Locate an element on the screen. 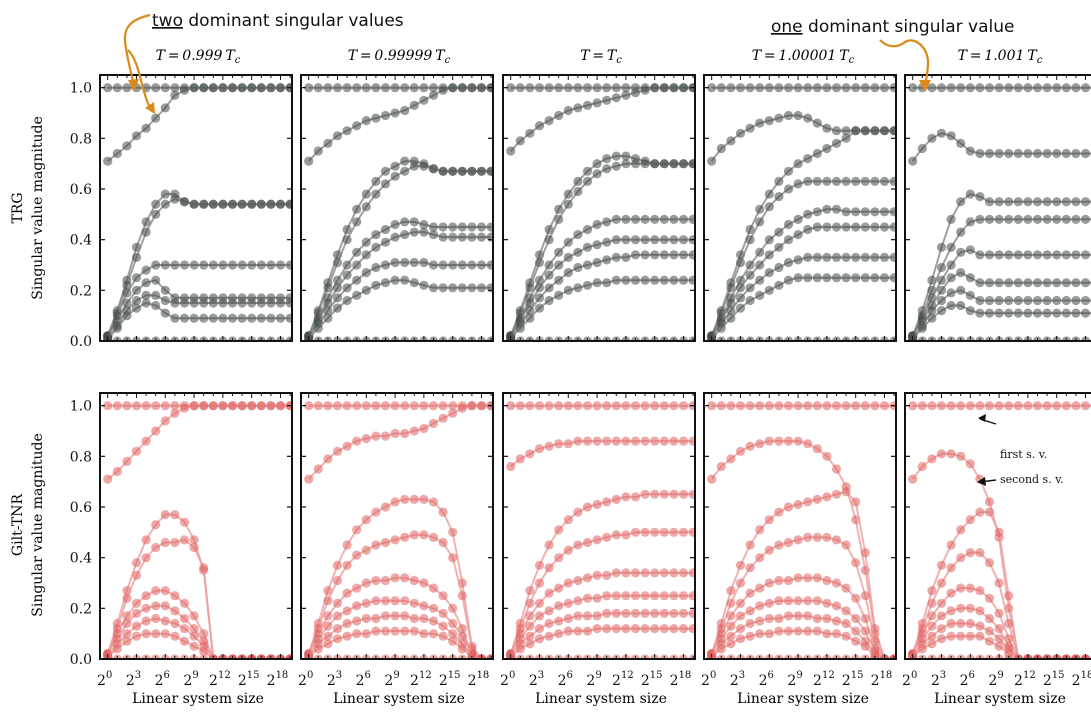 The image size is (1091, 720). x-tick-exponent: 9 is located at coordinates (195, 675).